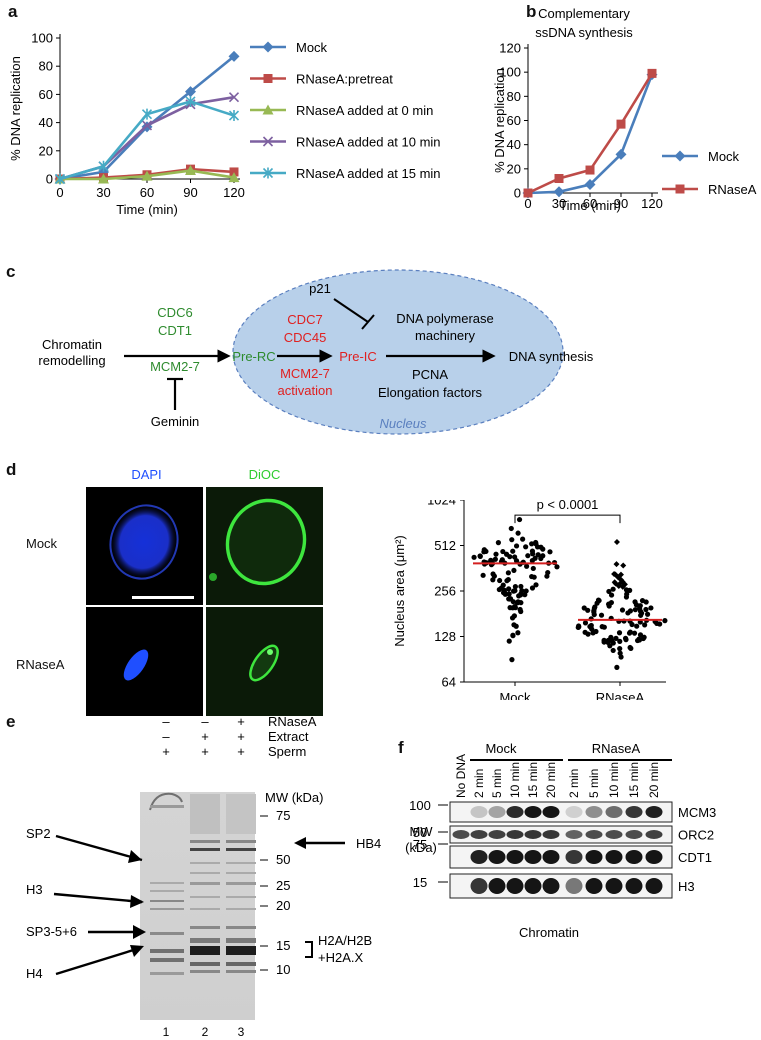 Image resolution: width=761 pixels, height=1040 pixels. I want to click on p21-inhibit-bar, so click(368, 322).